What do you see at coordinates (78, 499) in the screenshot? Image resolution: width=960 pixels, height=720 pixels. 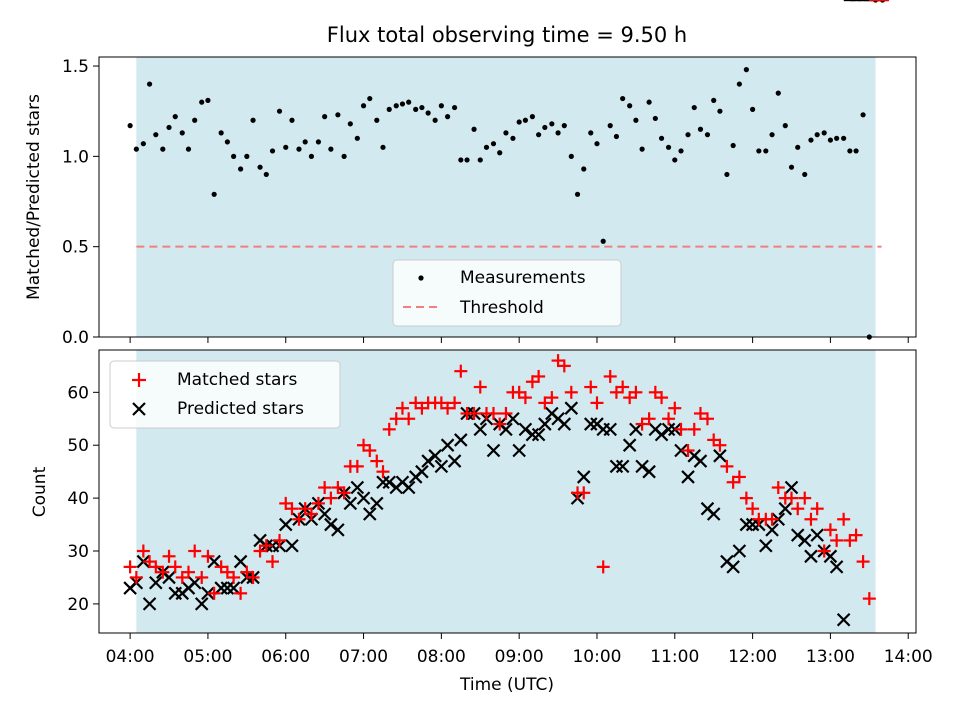 I see `count-y-tick-label: 40` at bounding box center [78, 499].